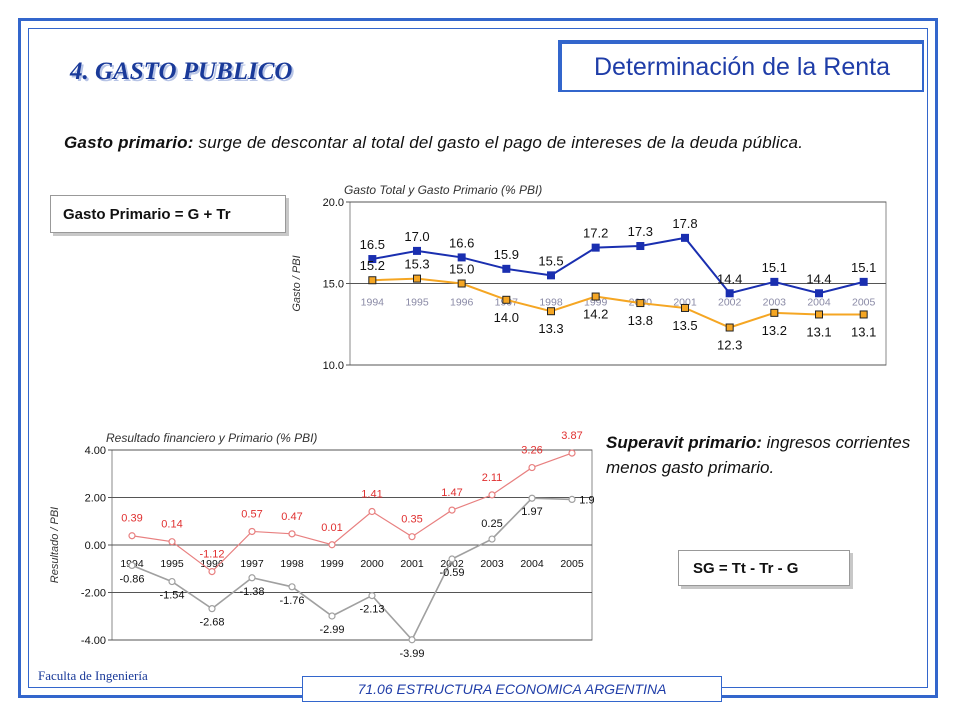 This screenshot has height=720, width=960. I want to click on data-label: 17.3, so click(640, 231).